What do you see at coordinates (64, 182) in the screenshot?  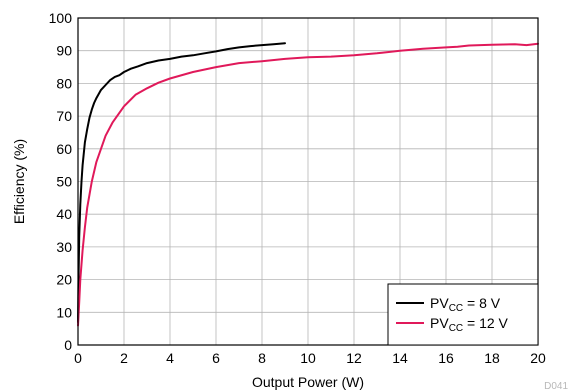 I see `y-tick-label: 50` at bounding box center [64, 182].